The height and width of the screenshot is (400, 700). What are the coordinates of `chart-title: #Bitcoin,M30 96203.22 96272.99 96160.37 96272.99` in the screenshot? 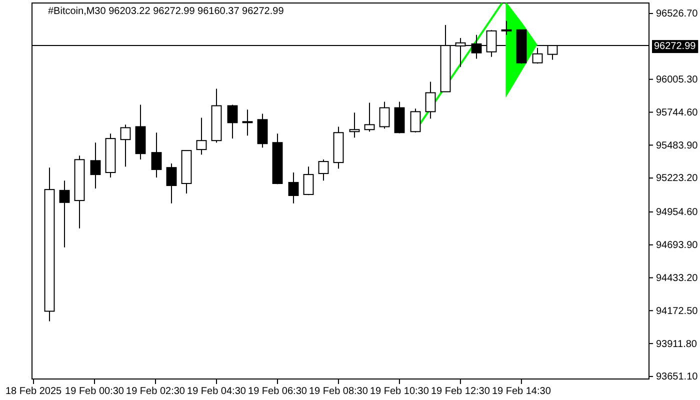 It's located at (166, 11).